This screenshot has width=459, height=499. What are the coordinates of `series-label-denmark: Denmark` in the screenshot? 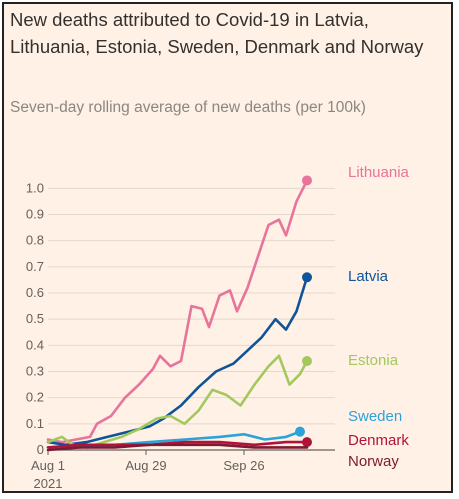 It's located at (378, 440).